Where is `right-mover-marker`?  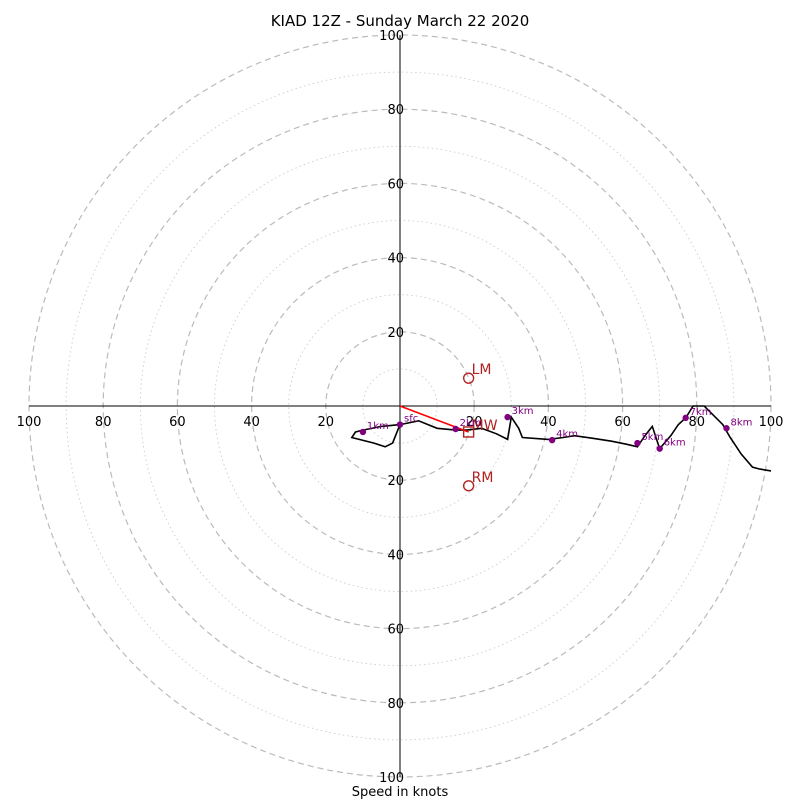 right-mover-marker is located at coordinates (468, 486).